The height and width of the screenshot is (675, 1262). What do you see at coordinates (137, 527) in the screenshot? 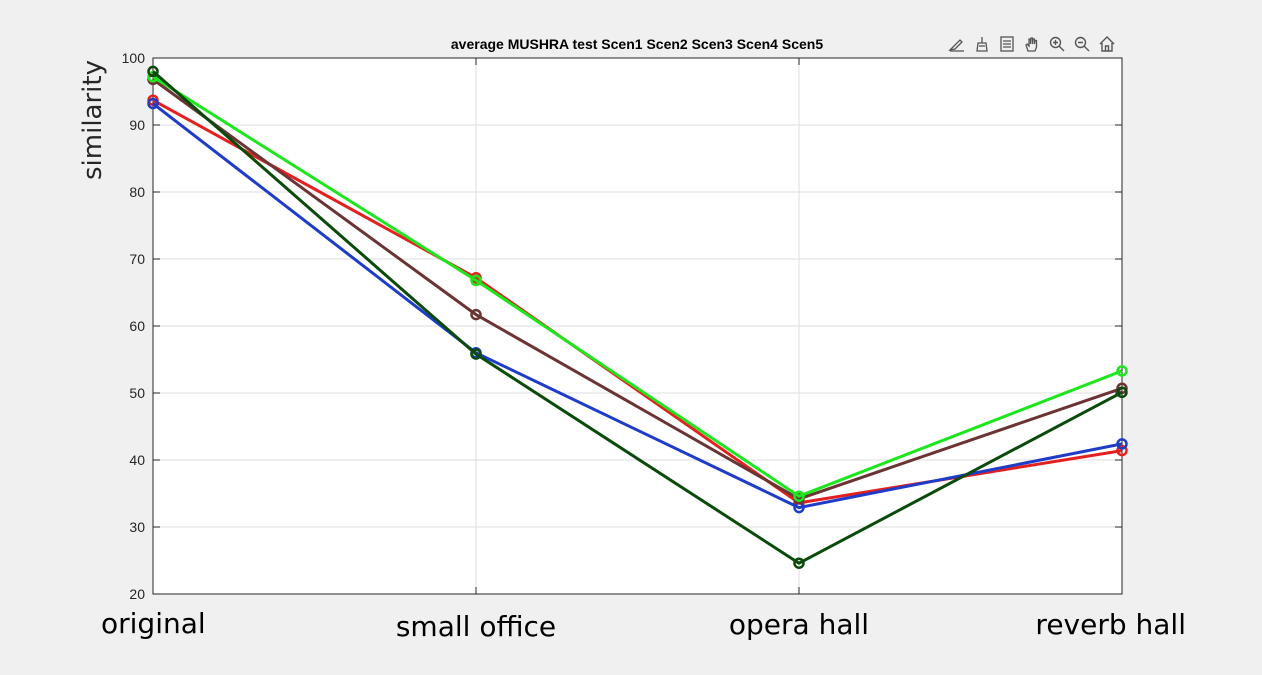
I see `y-tick-label: 30` at bounding box center [137, 527].